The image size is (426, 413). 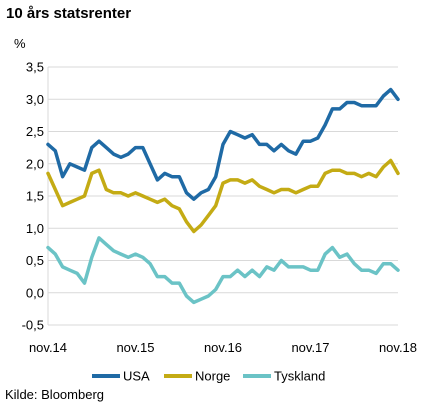 I want to click on source-note: Kilde: Bloomberg, so click(x=54, y=394).